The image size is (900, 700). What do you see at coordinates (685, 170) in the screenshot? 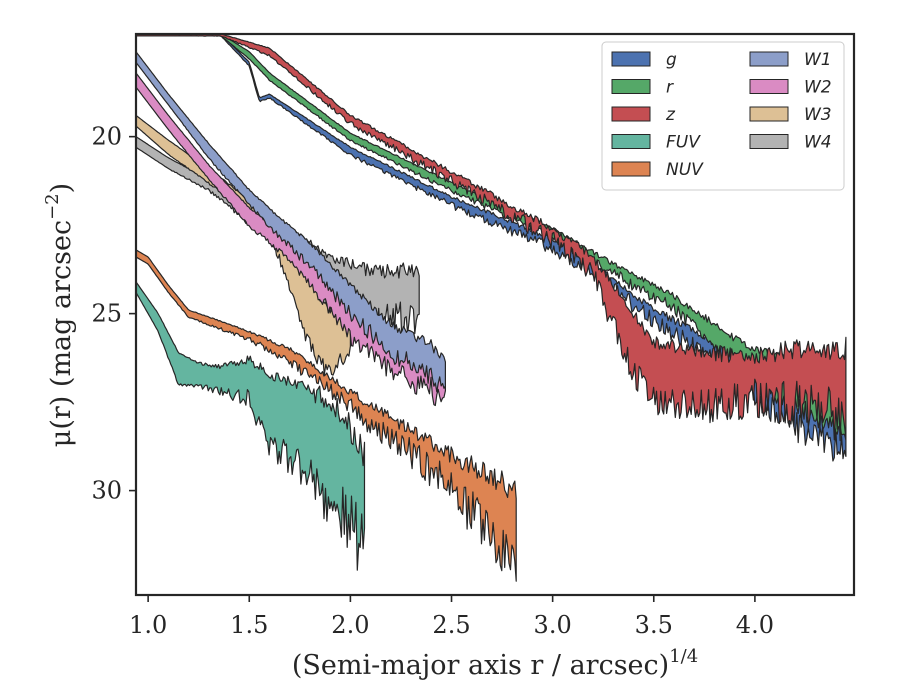
I see `legend-label-nuv: NUV` at bounding box center [685, 170].